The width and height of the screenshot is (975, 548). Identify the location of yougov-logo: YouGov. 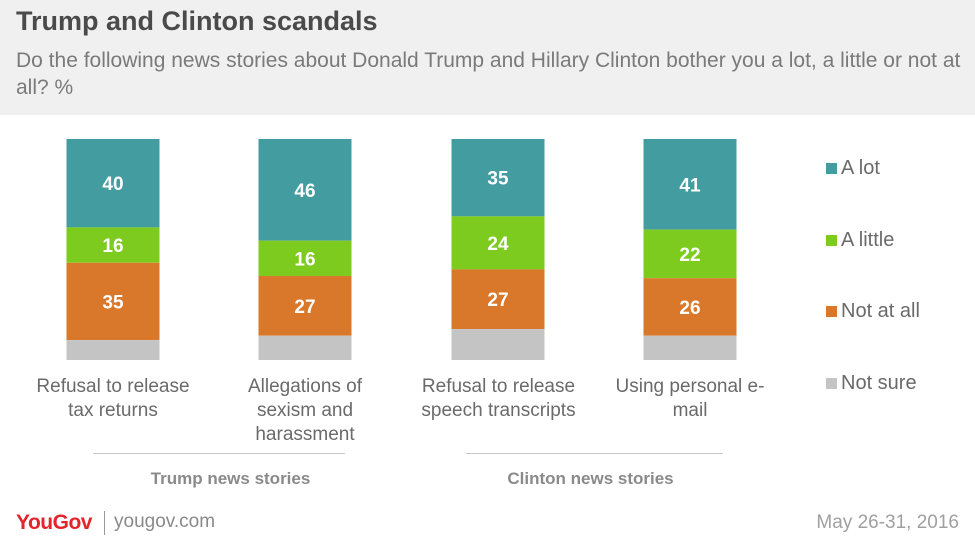
(54, 522).